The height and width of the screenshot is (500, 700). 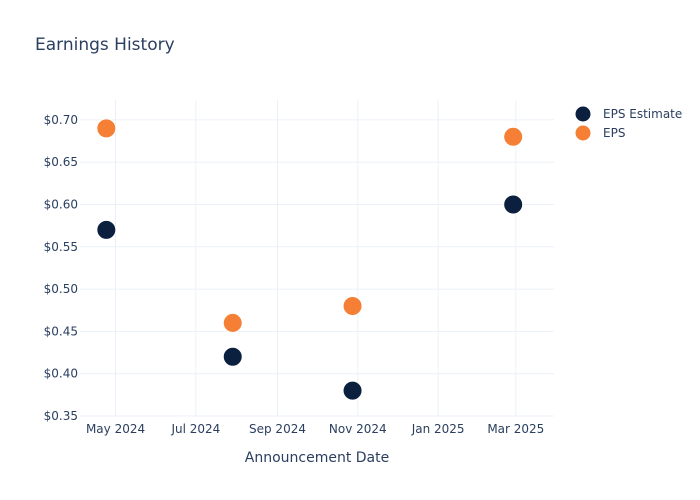 What do you see at coordinates (61, 416) in the screenshot?
I see `y-tick-label: $0.35` at bounding box center [61, 416].